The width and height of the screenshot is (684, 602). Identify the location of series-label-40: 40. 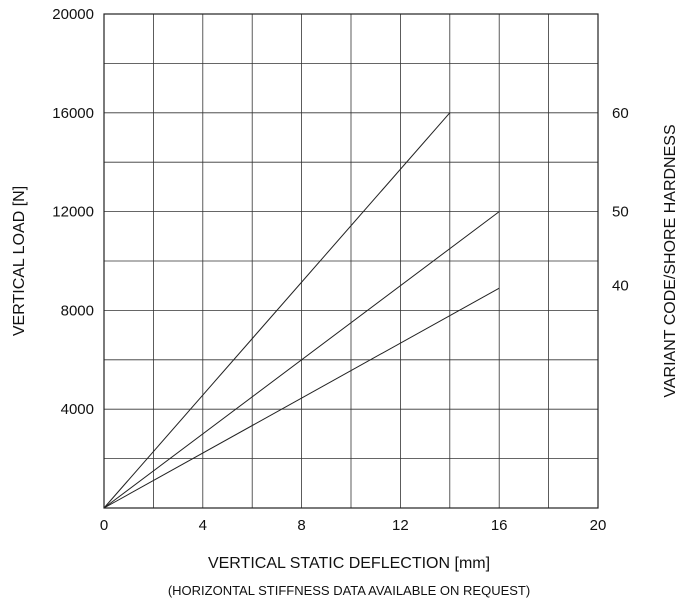
(620, 286).